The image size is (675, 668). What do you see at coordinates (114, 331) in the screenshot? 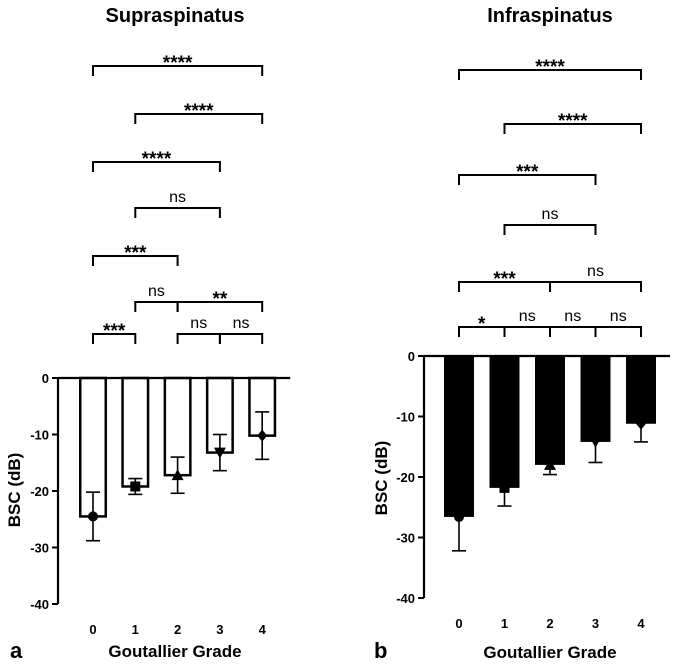
I see `sig-label-0-1: ***` at bounding box center [114, 331].